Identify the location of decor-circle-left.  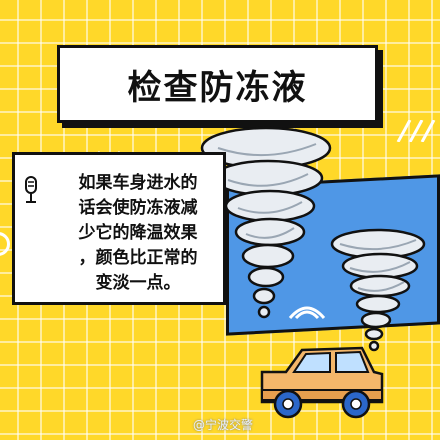
(5, 244).